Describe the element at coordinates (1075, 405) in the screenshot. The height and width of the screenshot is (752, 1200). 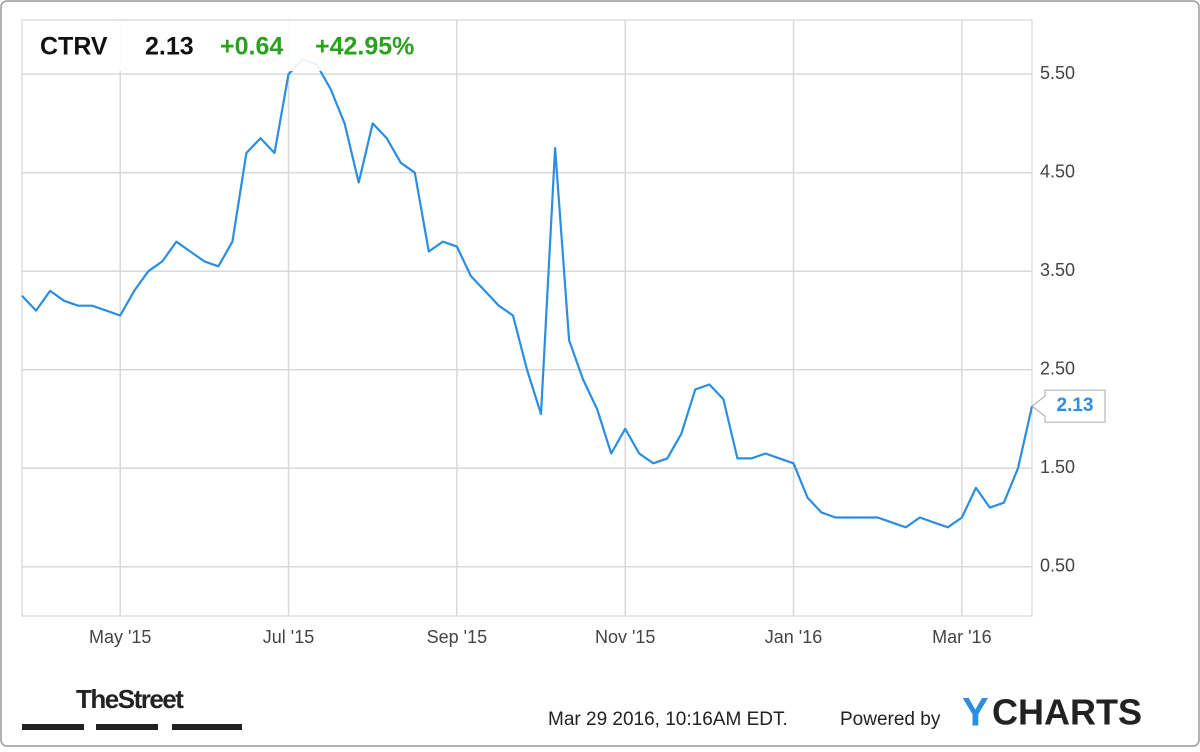
I see `last-value-label: 2.13` at that location.